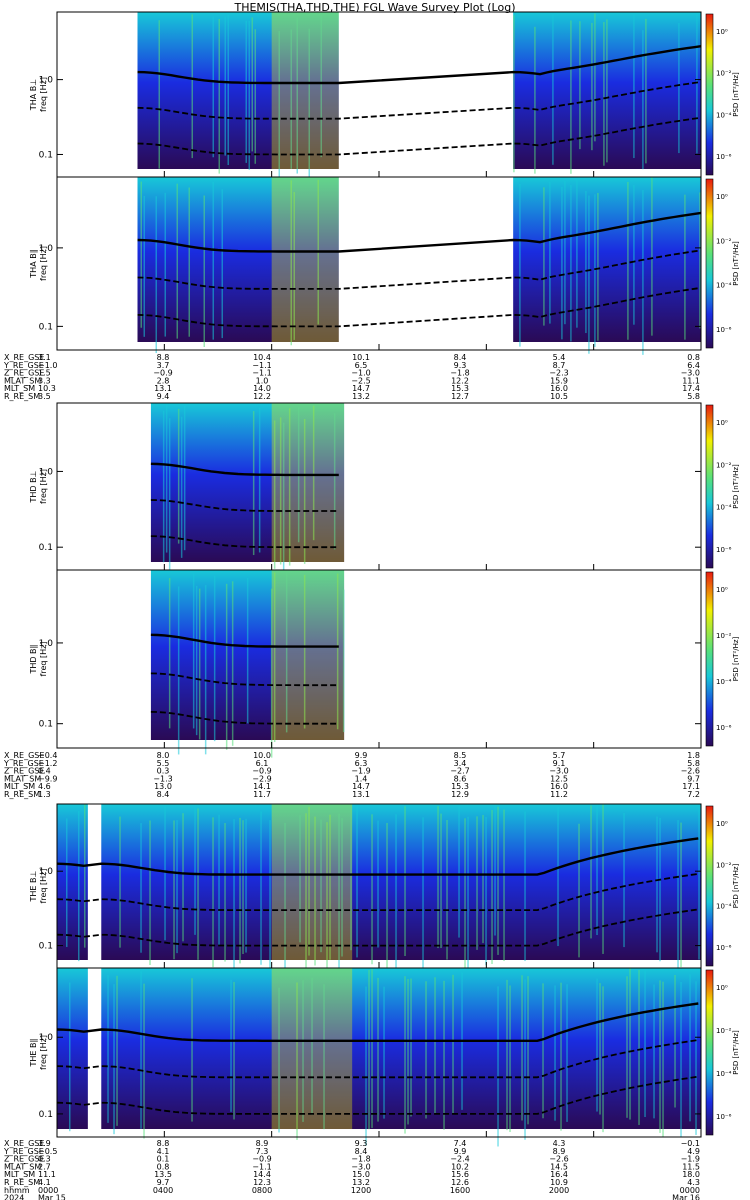 The height and width of the screenshot is (1200, 750). I want to click on ephemeris-value: 1.0, so click(262, 380).